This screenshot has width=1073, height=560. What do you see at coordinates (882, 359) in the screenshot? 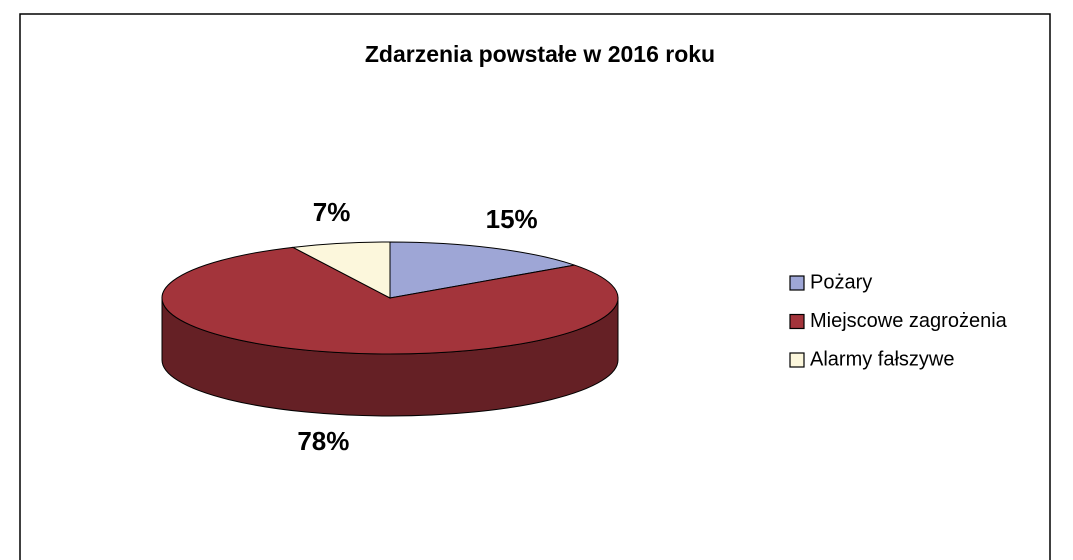
I see `legend-label: Alarmy fałszywe` at bounding box center [882, 359].